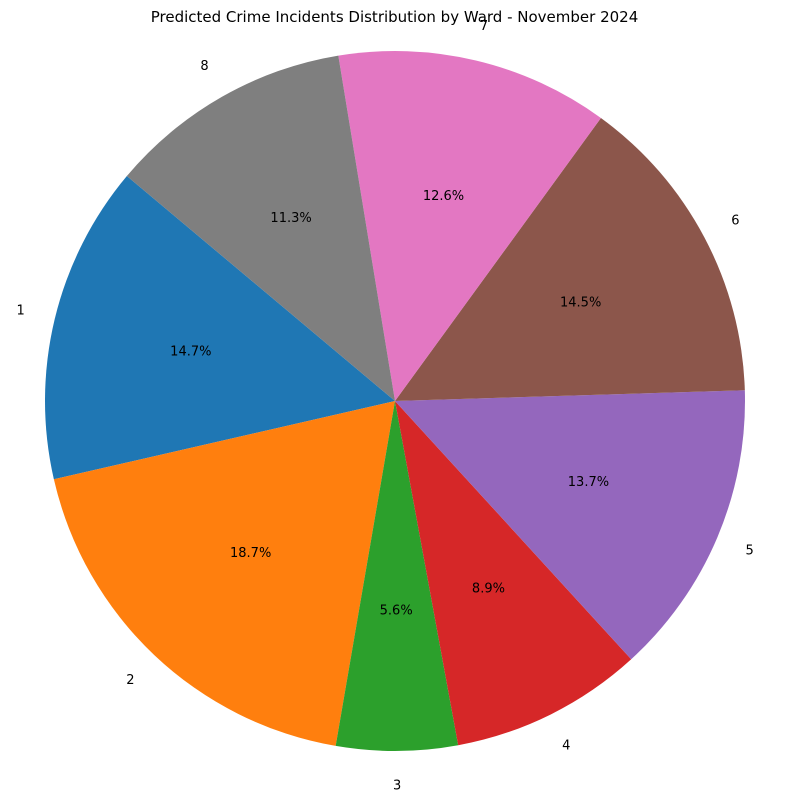 This screenshot has width=789, height=803. I want to click on category-label-ward-7: 7, so click(484, 26).